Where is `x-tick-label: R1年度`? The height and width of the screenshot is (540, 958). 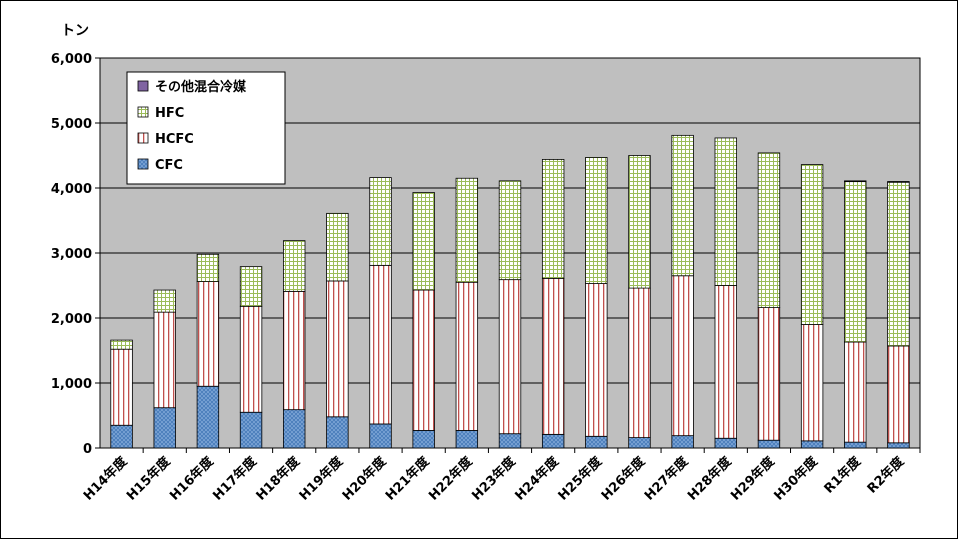 x-tick-label: R1年度 is located at coordinates (843, 475).